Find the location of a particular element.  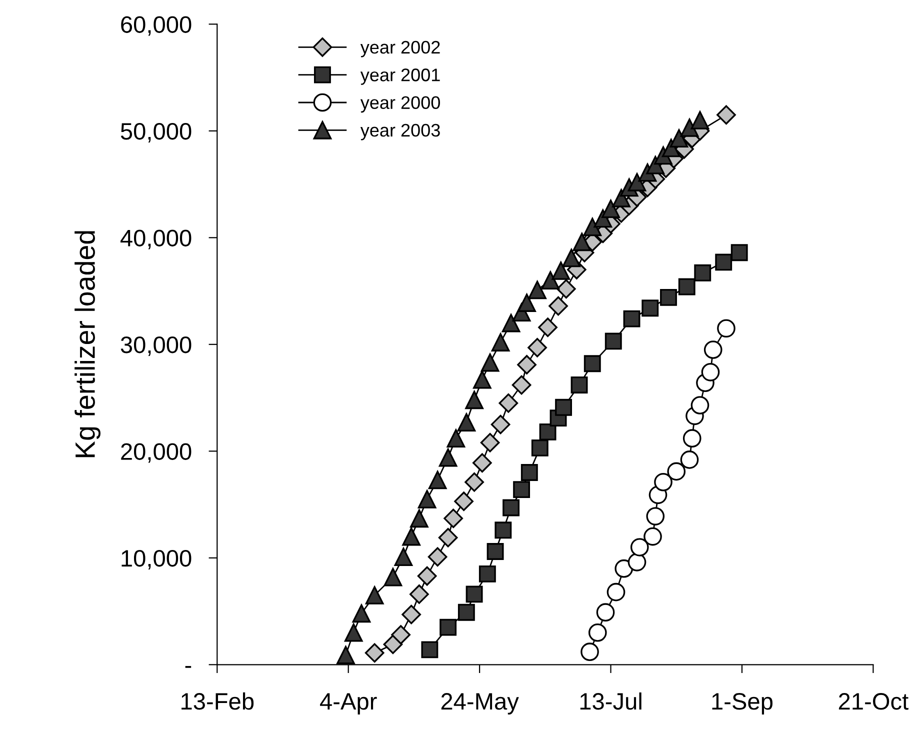

legend-label: year 2001 is located at coordinates (400, 76).